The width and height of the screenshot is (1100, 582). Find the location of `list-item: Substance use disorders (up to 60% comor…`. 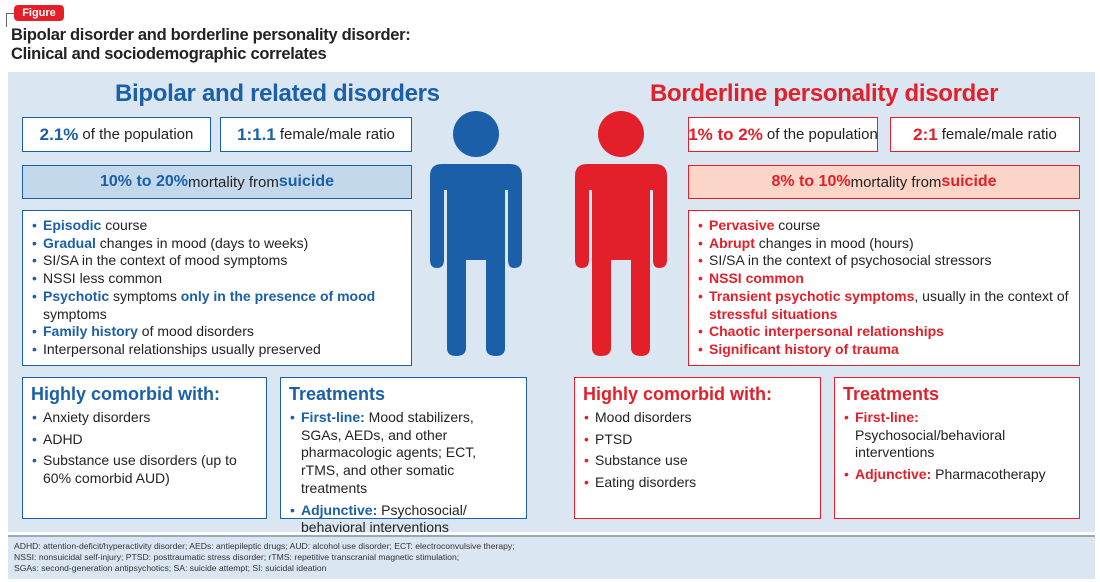

list-item: Substance use disorders (up to 60% comor… is located at coordinates (144, 469).